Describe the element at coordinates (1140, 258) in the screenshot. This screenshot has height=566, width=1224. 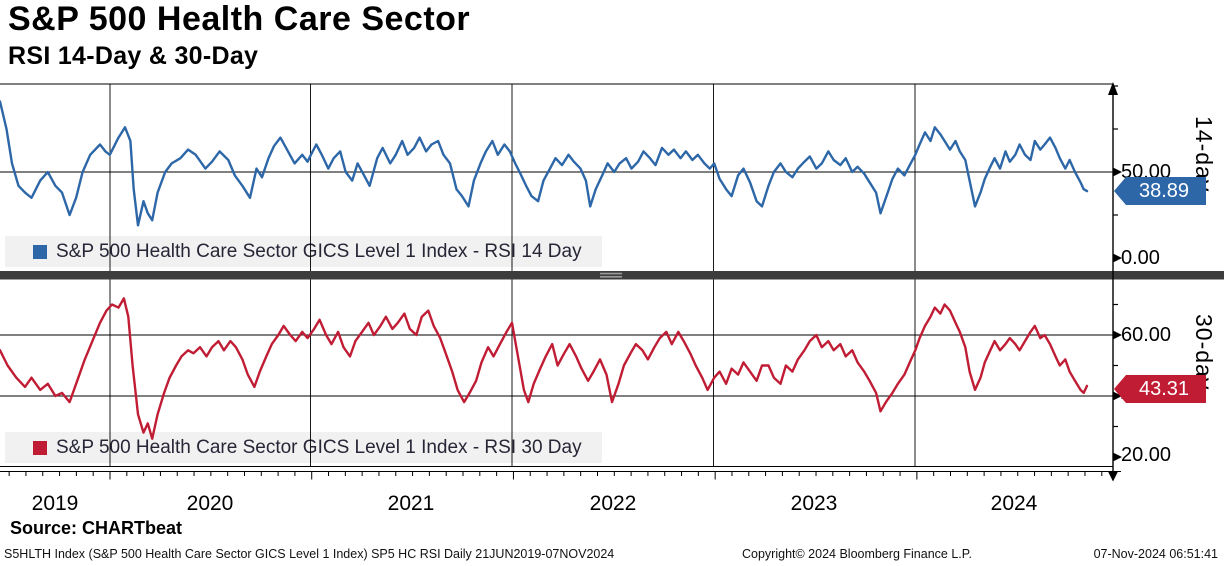
I see `rsi14-ytick-0: 0.00` at that location.